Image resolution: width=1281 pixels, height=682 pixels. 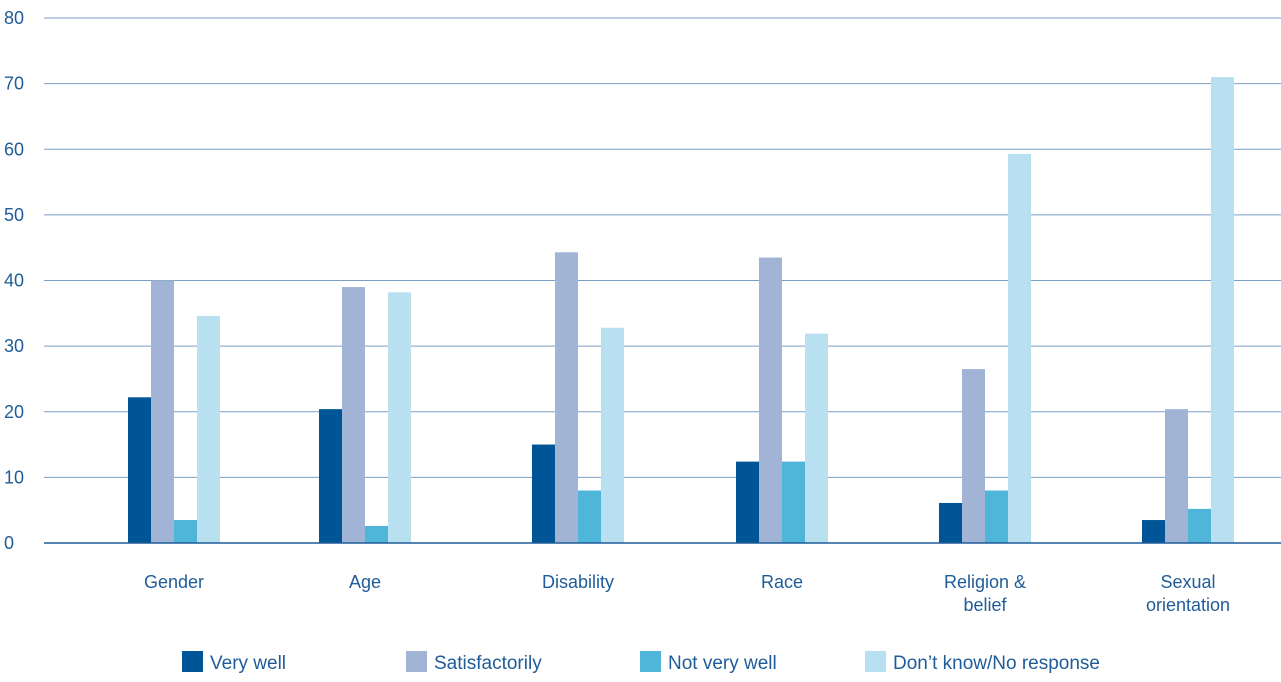 What do you see at coordinates (1188, 605) in the screenshot?
I see `category-label: orientation` at bounding box center [1188, 605].